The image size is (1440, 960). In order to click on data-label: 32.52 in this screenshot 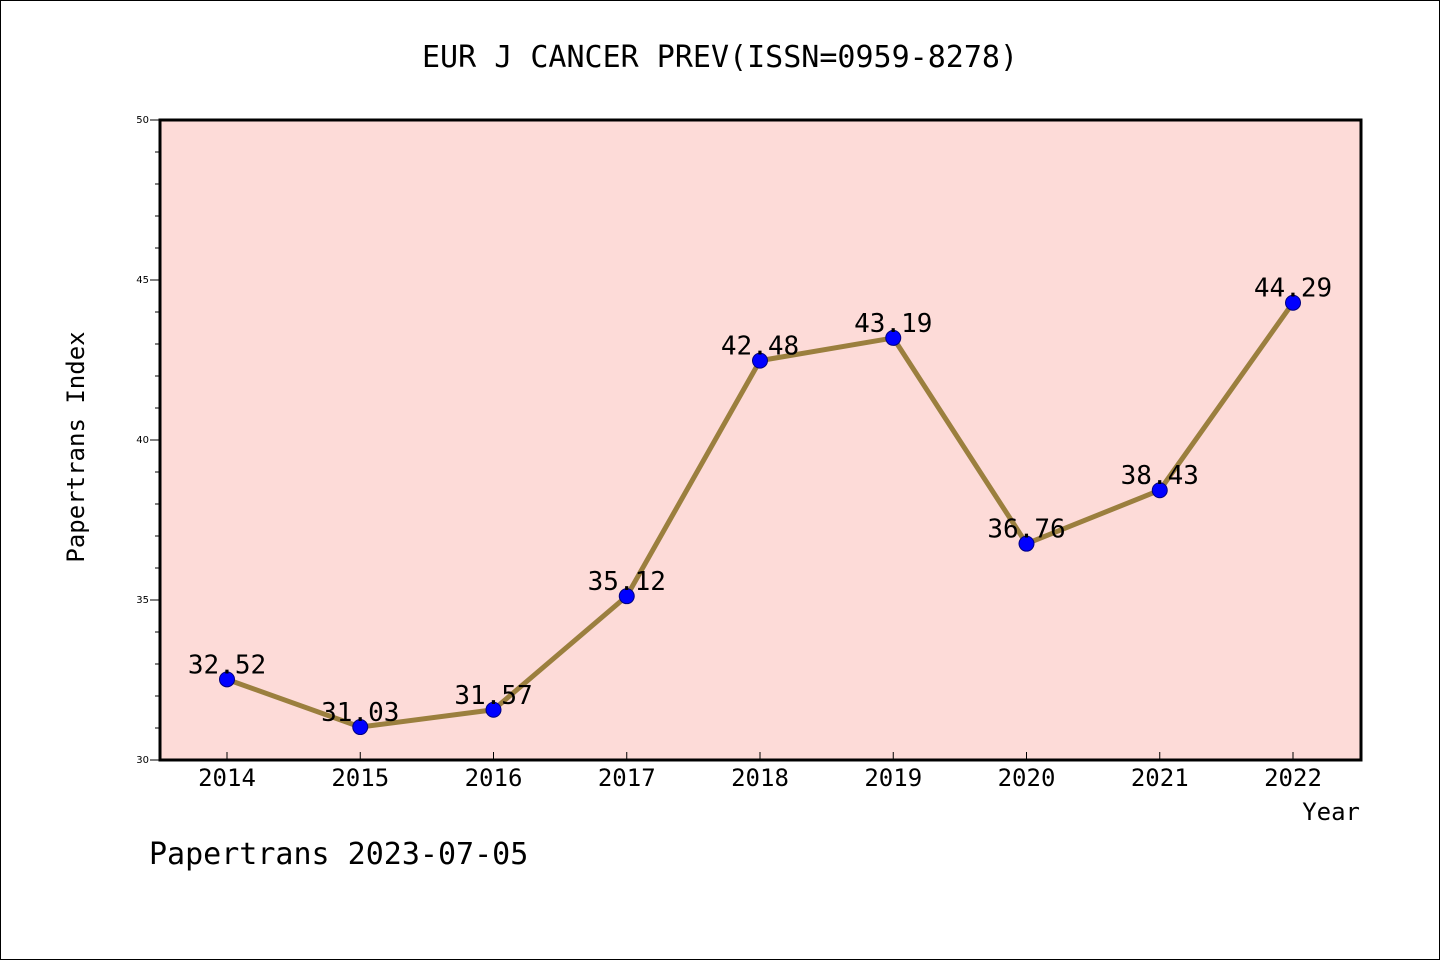, I will do `click(227, 665)`.